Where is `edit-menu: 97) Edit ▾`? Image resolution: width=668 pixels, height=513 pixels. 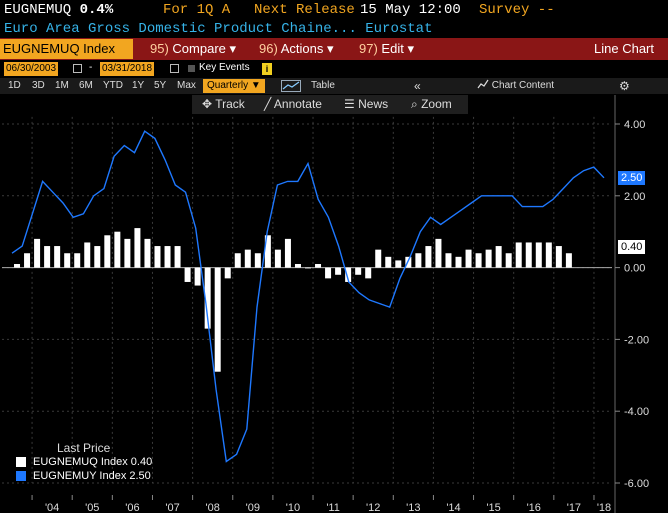 edit-menu: 97) Edit ▾ is located at coordinates (386, 48).